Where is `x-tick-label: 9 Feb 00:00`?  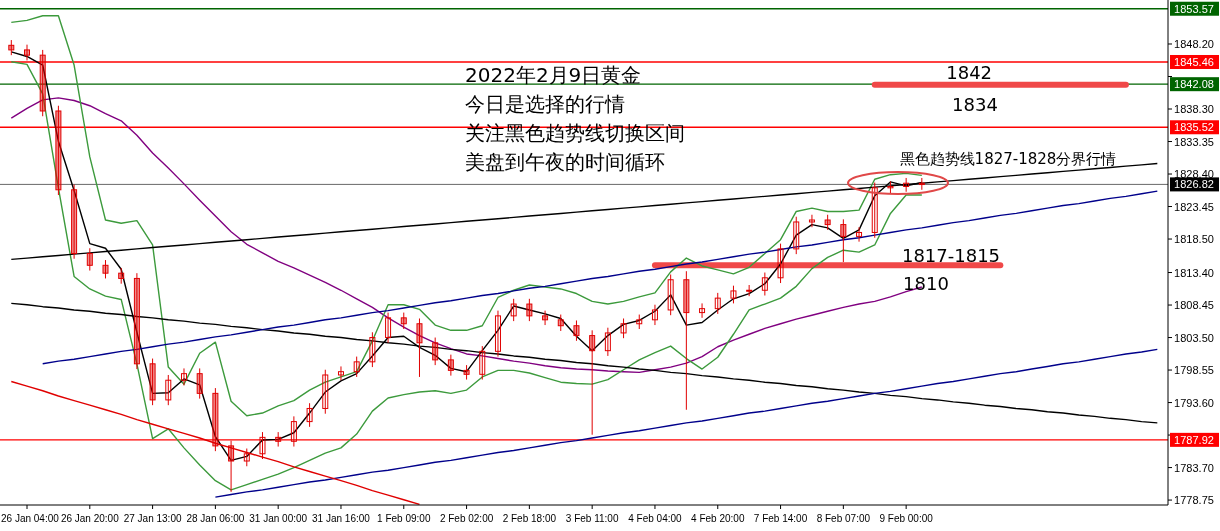
x-tick-label: 9 Feb 00:00 is located at coordinates (906, 518).